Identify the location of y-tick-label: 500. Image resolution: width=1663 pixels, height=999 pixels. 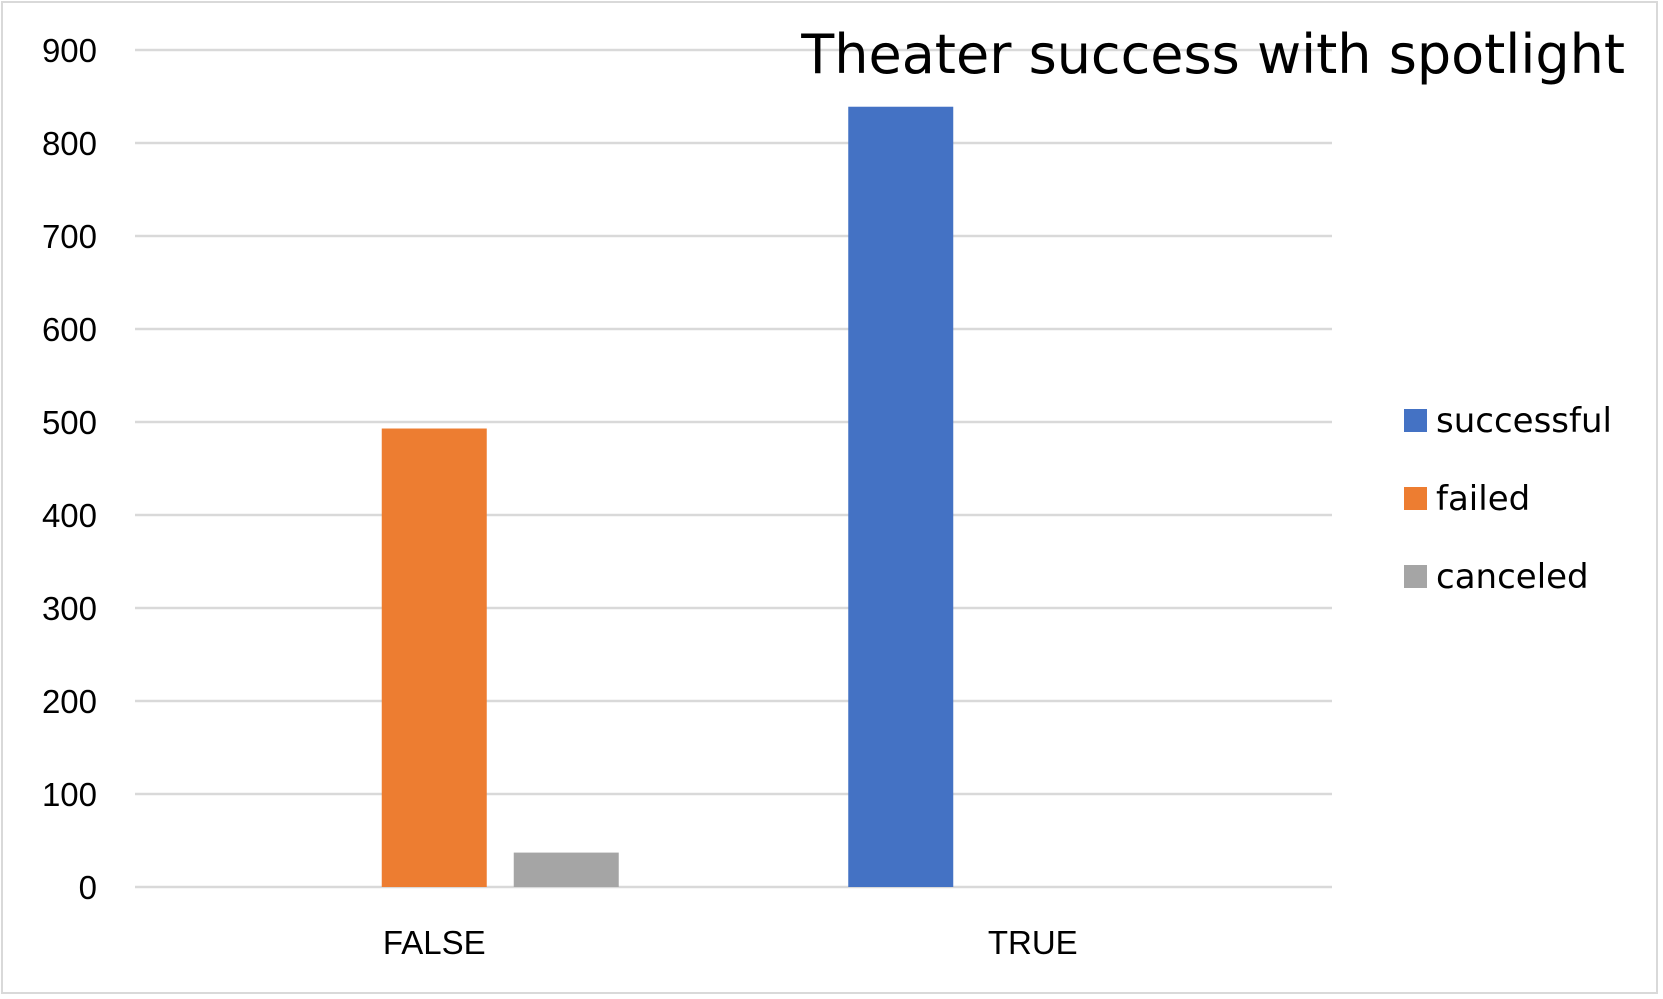
(69, 422).